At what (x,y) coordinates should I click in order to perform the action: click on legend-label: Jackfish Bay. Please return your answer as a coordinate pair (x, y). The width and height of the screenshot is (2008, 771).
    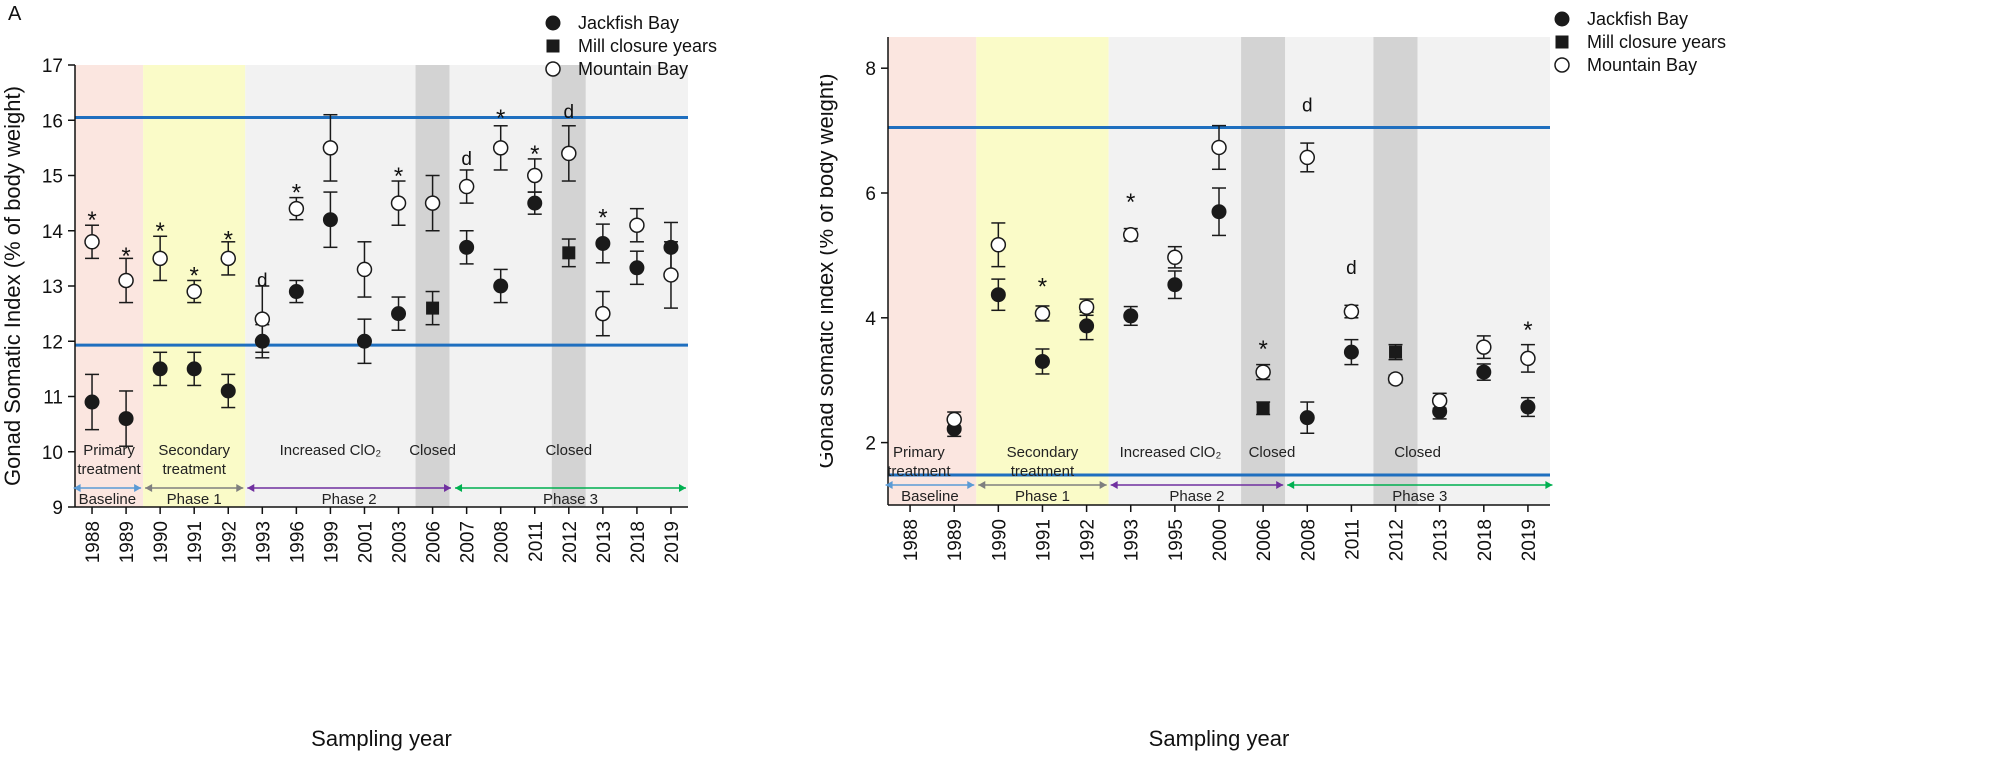
    Looking at the image, I should click on (1637, 19).